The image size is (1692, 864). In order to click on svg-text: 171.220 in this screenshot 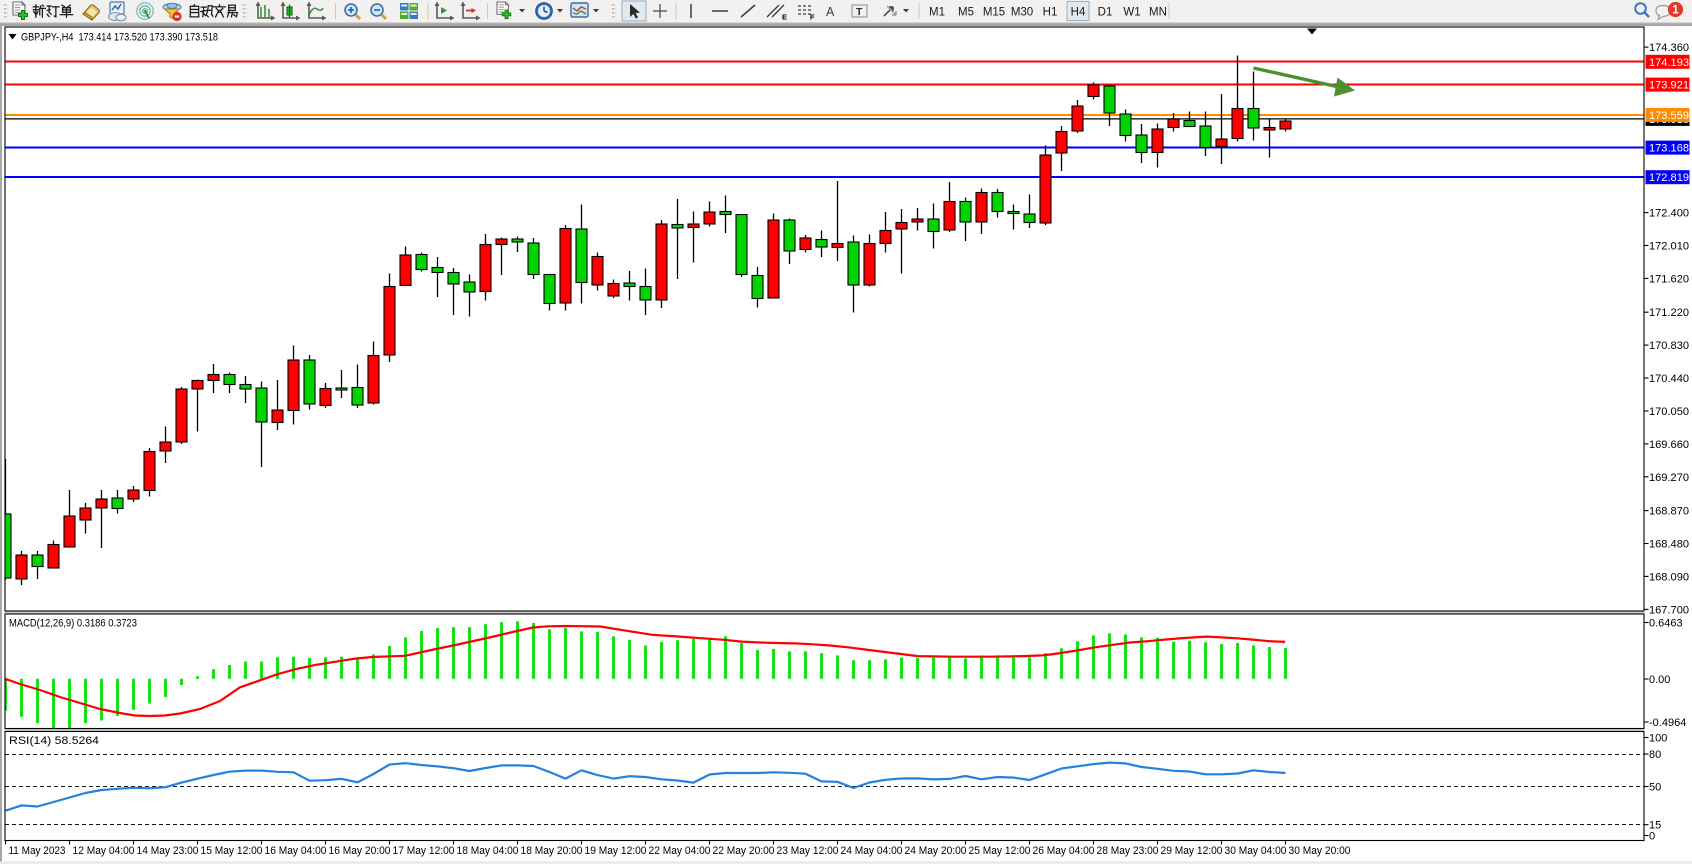, I will do `click(1669, 313)`.